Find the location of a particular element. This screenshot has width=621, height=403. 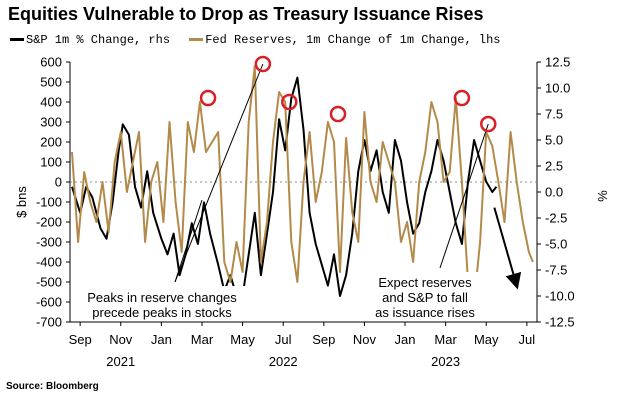

annotation-text: as issuance rises is located at coordinates (425, 312).